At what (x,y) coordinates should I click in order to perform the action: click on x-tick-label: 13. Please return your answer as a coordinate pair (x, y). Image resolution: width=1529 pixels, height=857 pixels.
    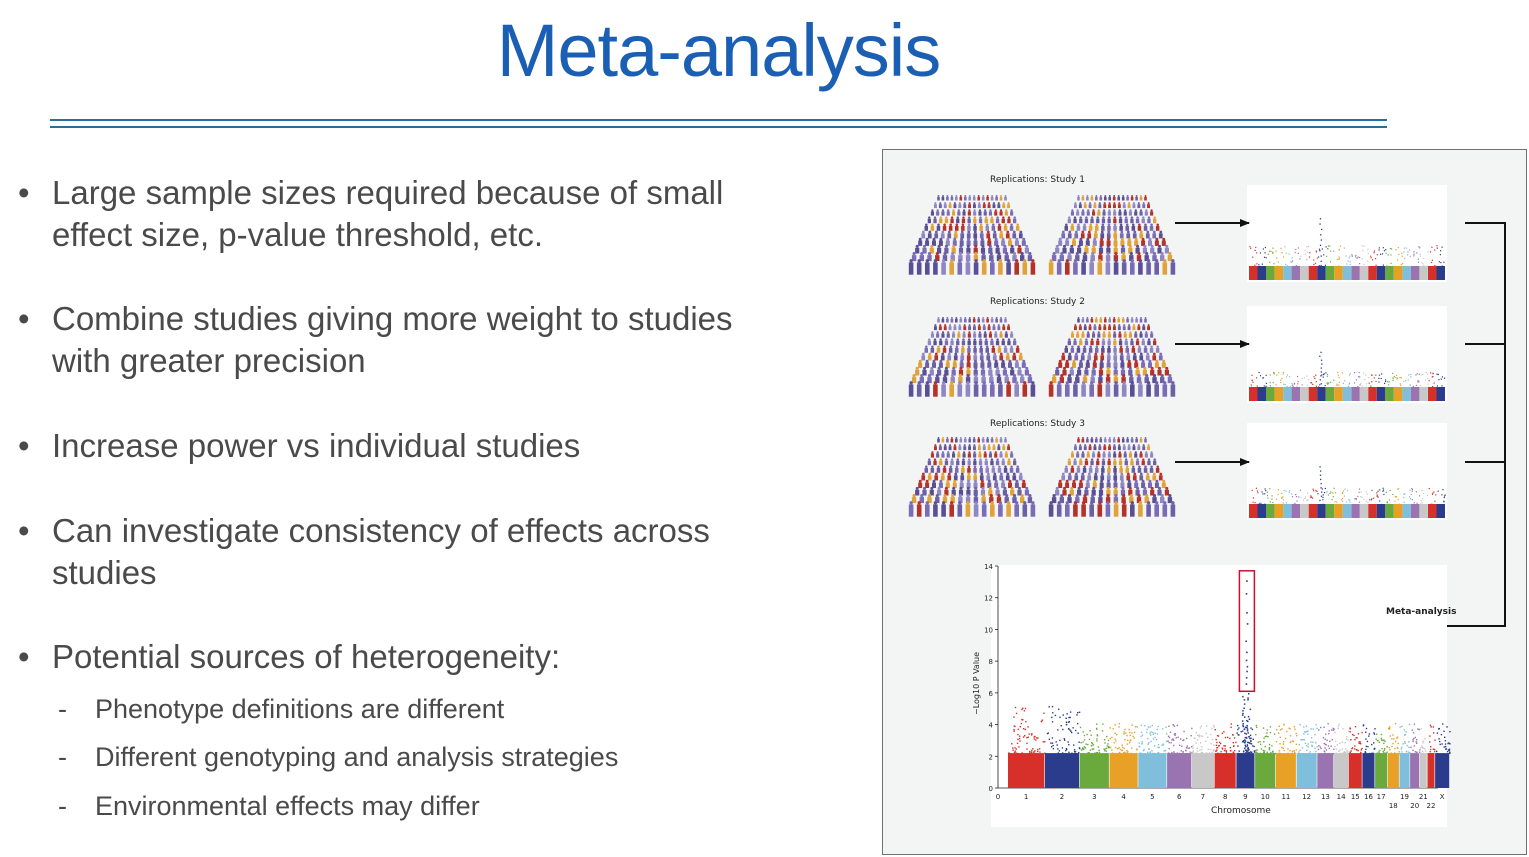
    Looking at the image, I should click on (1325, 797).